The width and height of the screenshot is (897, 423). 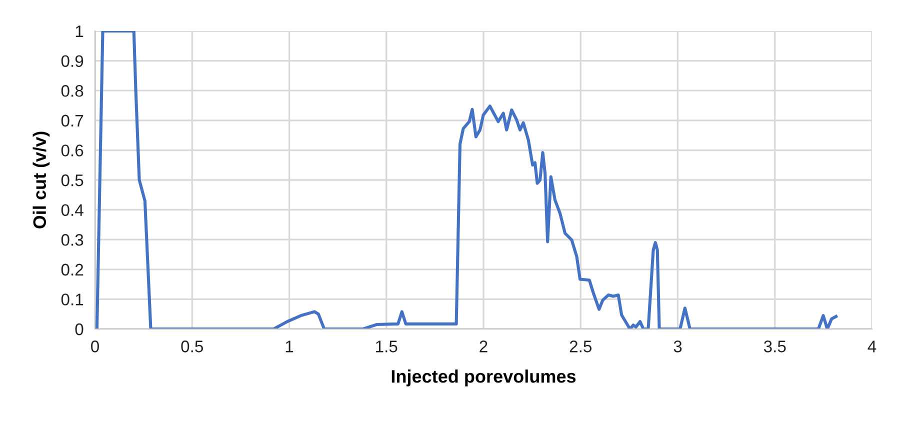 I want to click on y-tick-label: 0.4, so click(x=72, y=210).